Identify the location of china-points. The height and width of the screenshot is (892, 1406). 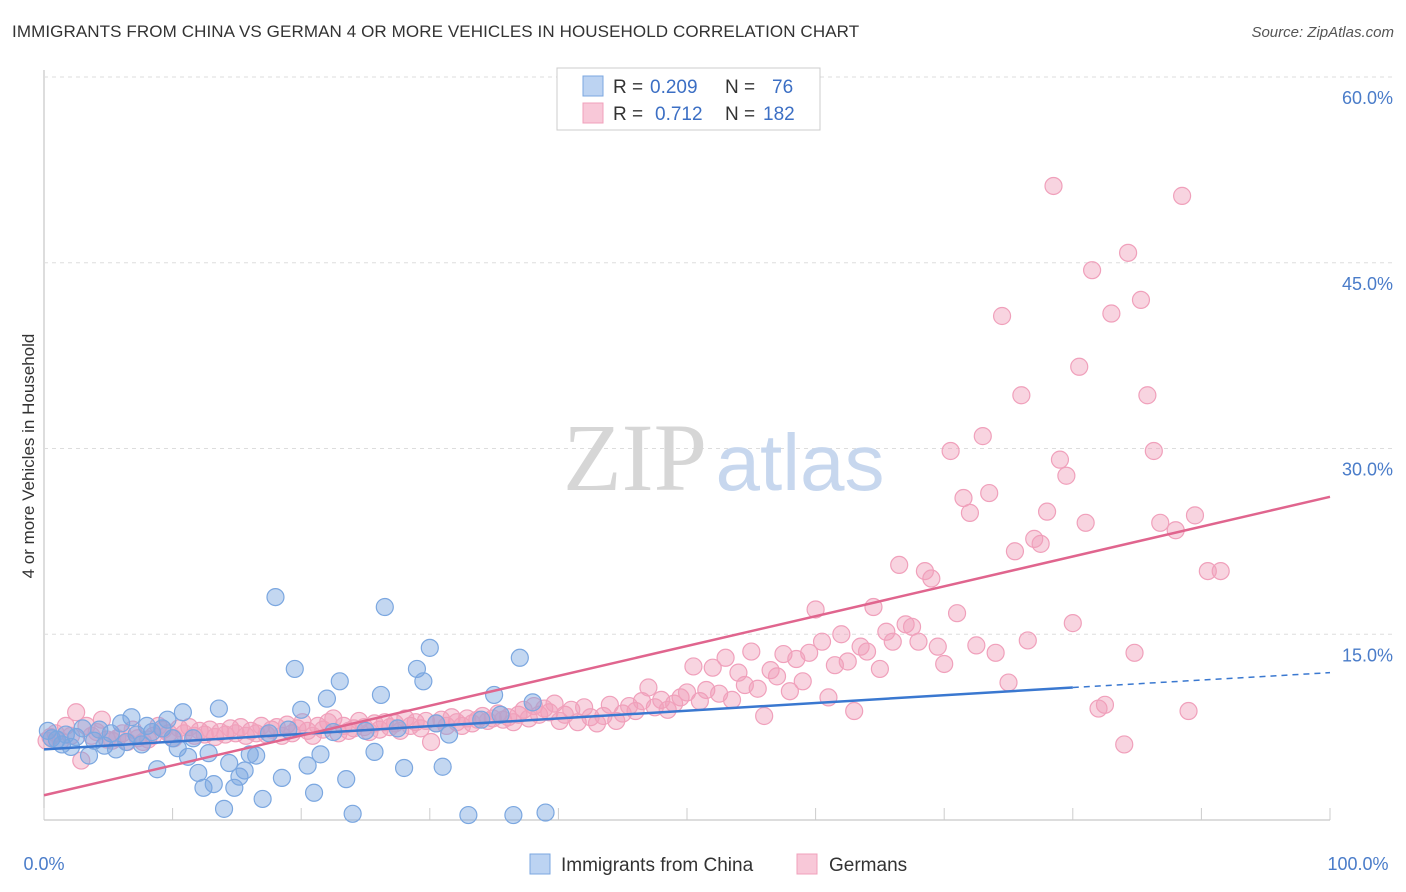
(296, 706).